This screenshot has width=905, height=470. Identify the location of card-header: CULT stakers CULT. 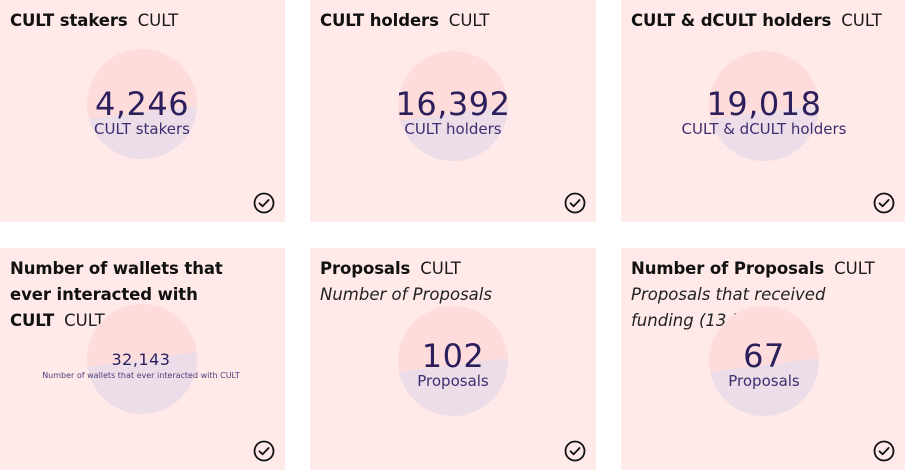
(142, 21).